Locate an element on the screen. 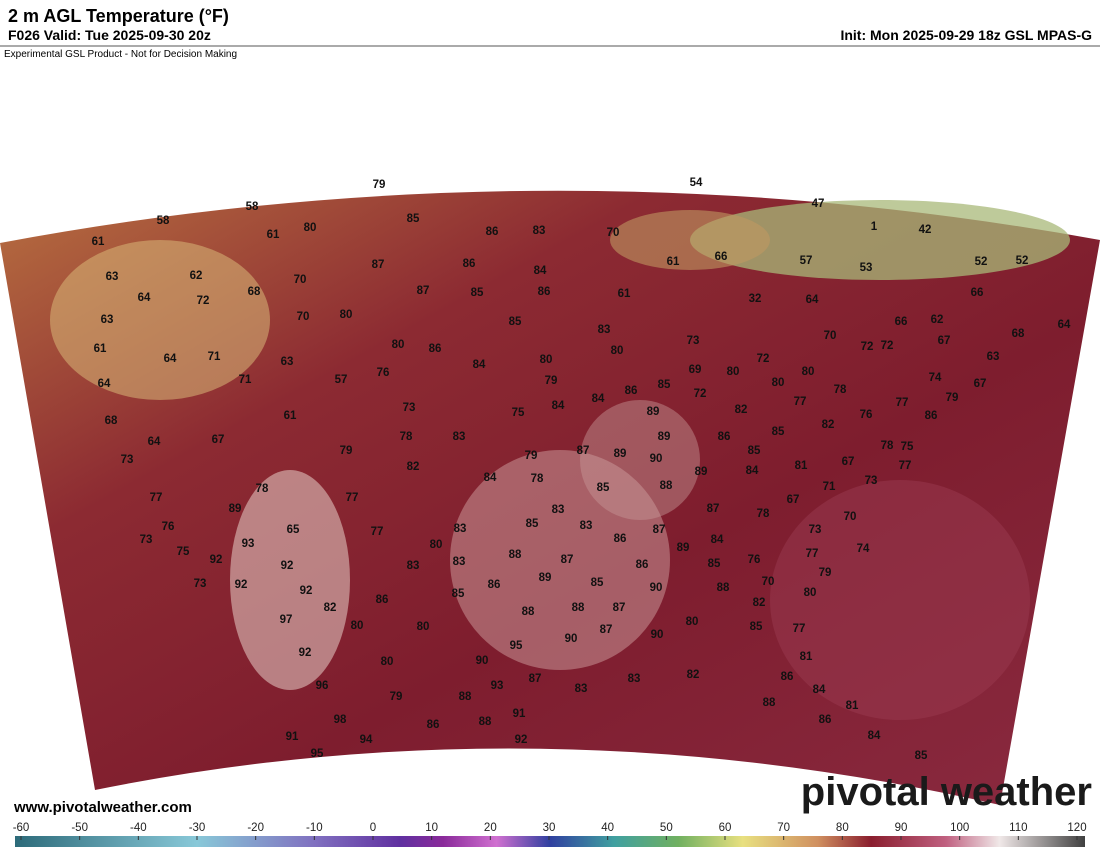 Image resolution: width=1100 pixels, height=850 pixels. temperature-label: 93 is located at coordinates (248, 544).